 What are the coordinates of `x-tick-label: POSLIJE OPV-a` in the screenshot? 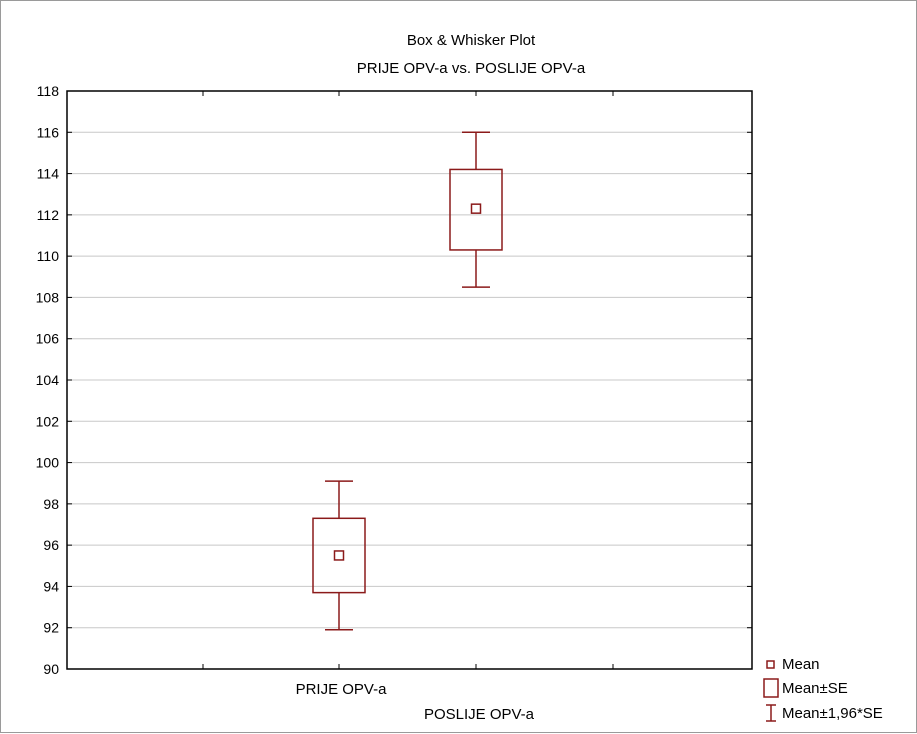 It's located at (479, 714).